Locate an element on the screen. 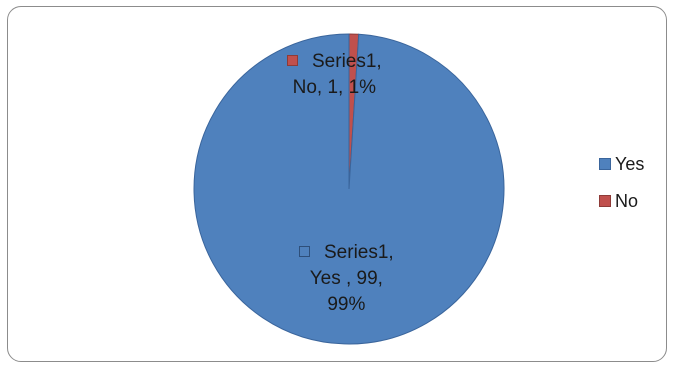  legend-item-no: No is located at coordinates (621, 201).